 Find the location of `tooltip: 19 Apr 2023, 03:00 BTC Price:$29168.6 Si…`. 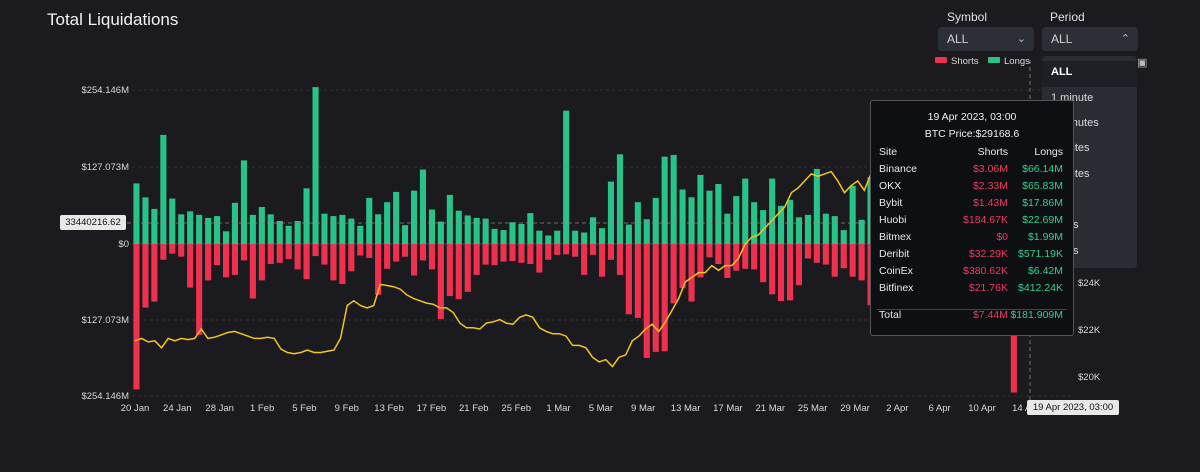

tooltip: 19 Apr 2023, 03:00 BTC Price:$29168.6 Si… is located at coordinates (972, 218).